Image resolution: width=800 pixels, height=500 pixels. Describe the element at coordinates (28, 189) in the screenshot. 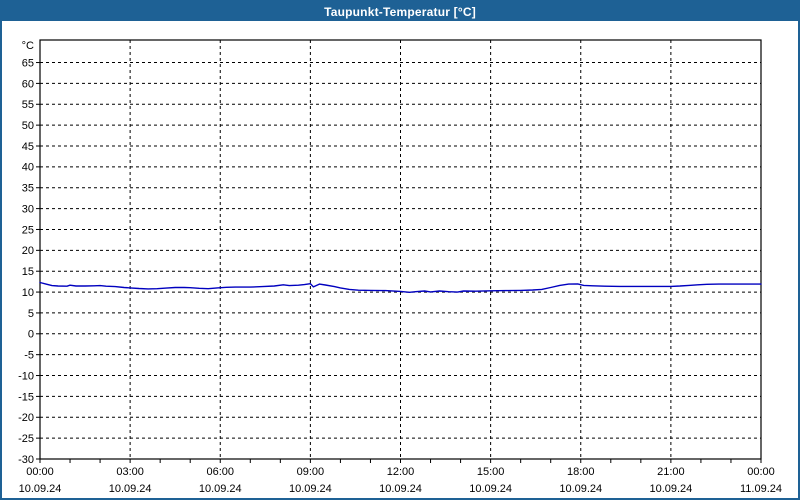

I see `y-tick-label: 35` at that location.